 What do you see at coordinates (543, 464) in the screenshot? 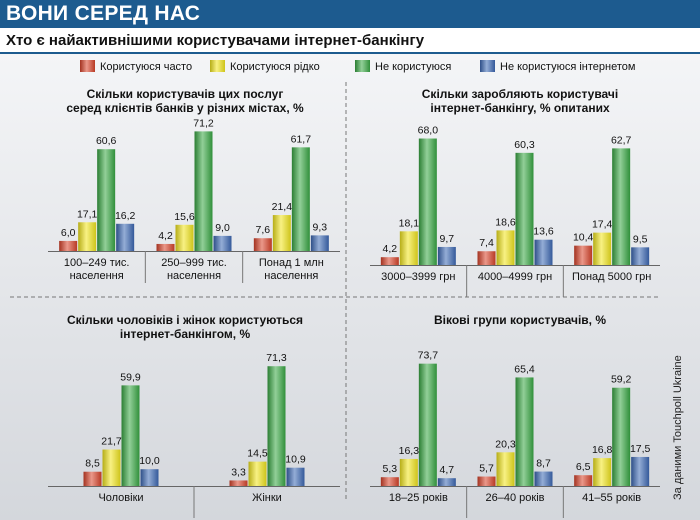
I see `data-label: 8,7` at bounding box center [543, 464].